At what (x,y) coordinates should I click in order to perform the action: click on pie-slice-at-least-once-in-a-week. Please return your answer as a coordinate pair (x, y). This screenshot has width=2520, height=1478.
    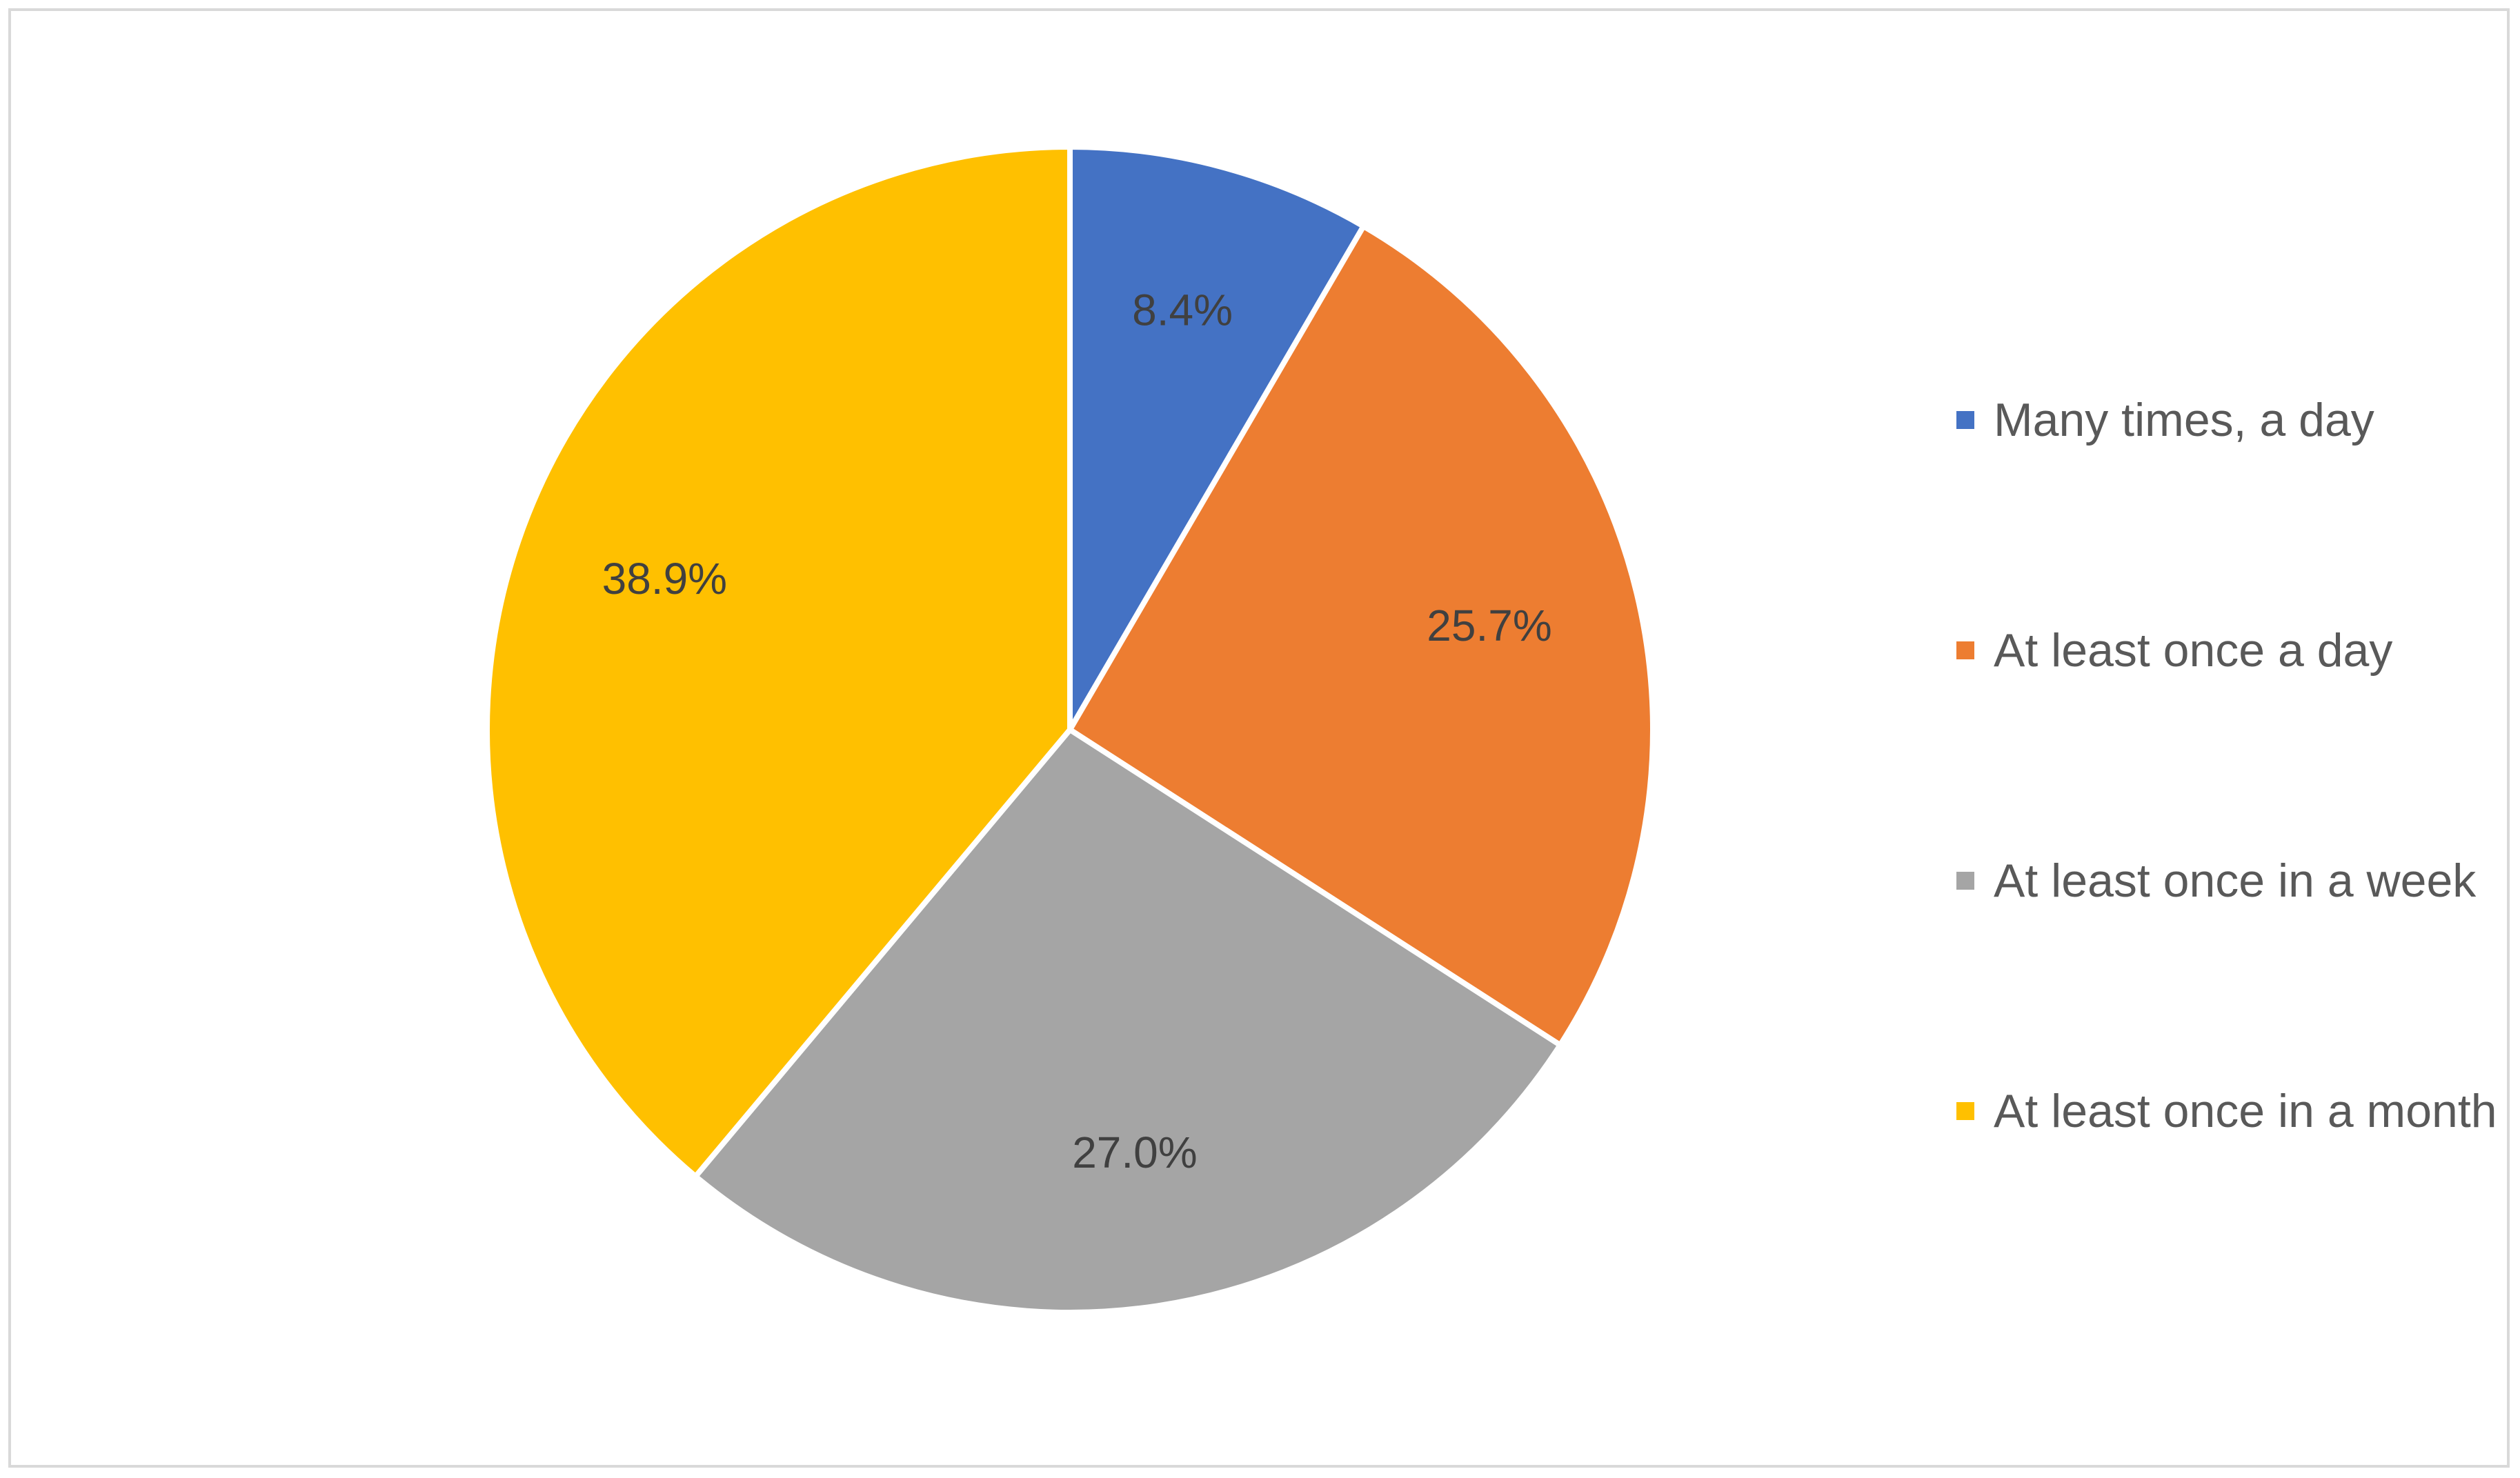
    Looking at the image, I should click on (1128, 1021).